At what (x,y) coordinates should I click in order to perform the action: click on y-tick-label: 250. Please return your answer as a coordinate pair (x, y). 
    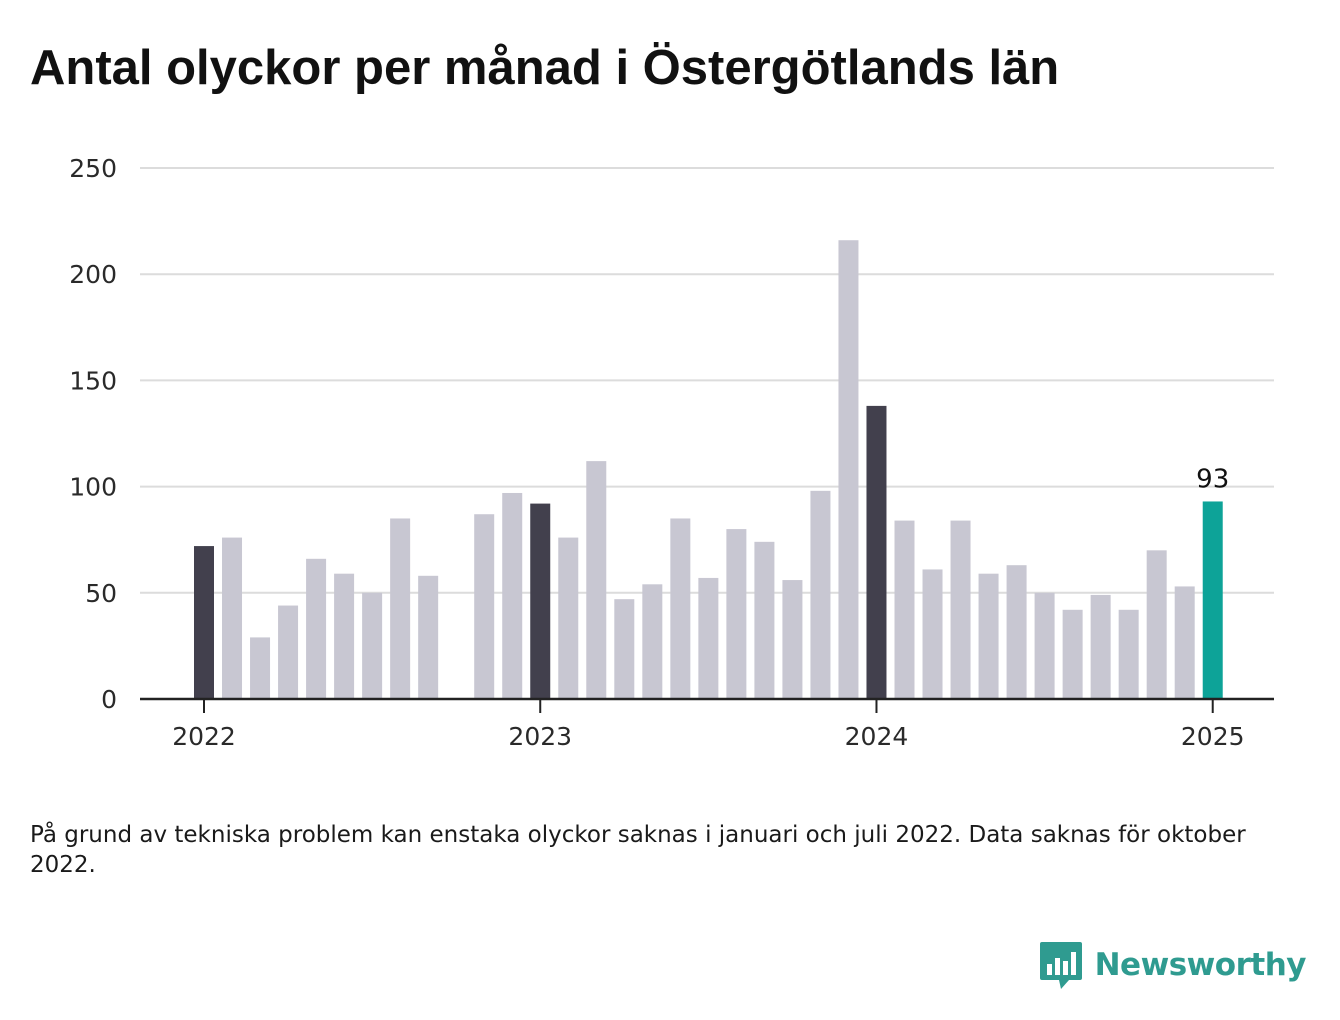
    Looking at the image, I should click on (93, 168).